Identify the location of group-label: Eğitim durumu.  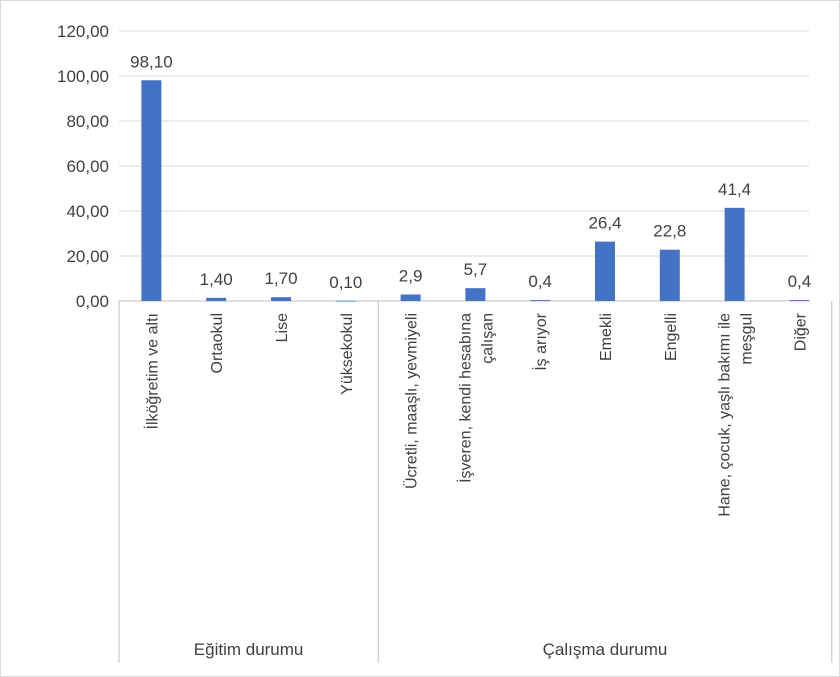
(249, 649).